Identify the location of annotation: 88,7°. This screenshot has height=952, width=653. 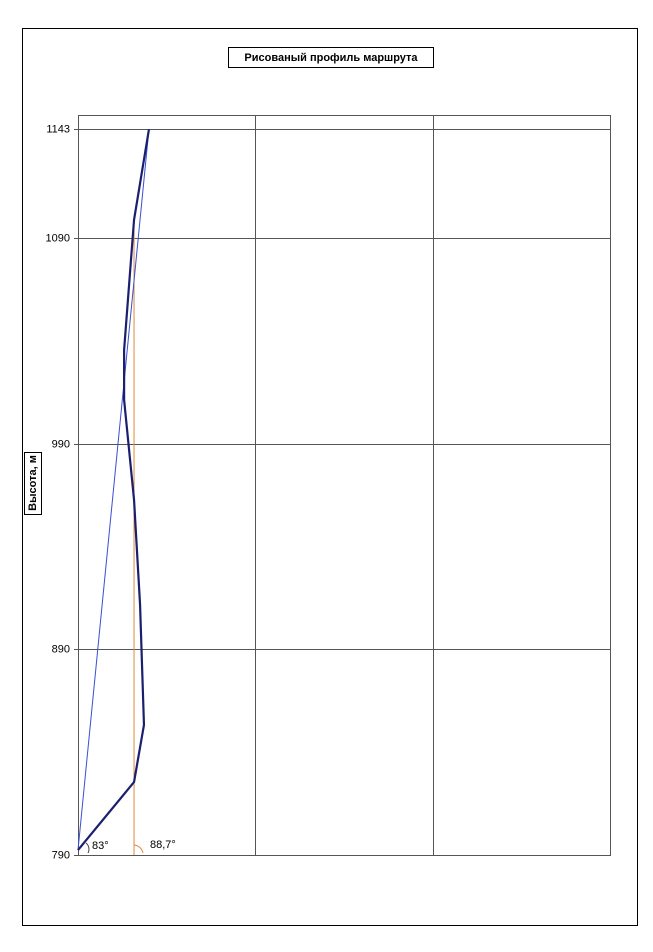
(163, 845).